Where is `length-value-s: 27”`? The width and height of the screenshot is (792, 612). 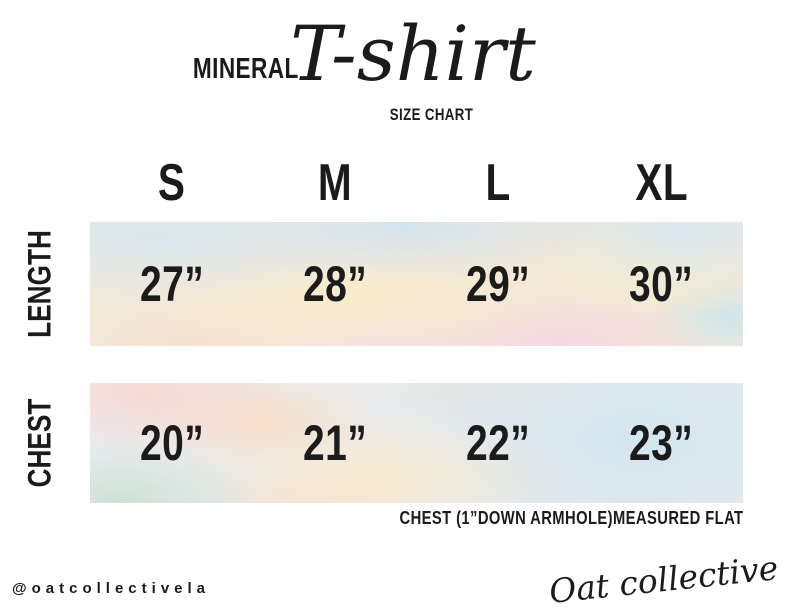
length-value-s: 27” is located at coordinates (171, 284).